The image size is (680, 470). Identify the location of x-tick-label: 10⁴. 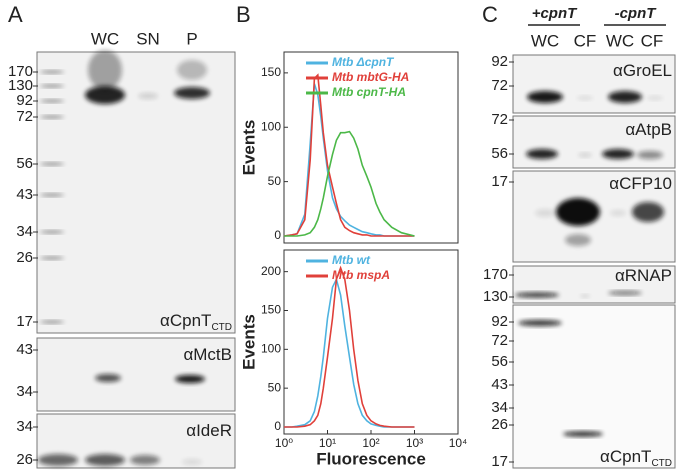
(458, 443).